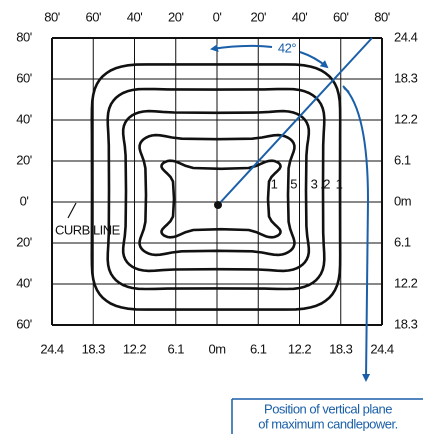 The height and width of the screenshot is (436, 423). Describe the element at coordinates (216, 348) in the screenshot. I see `bottom-label: 0m` at that location.